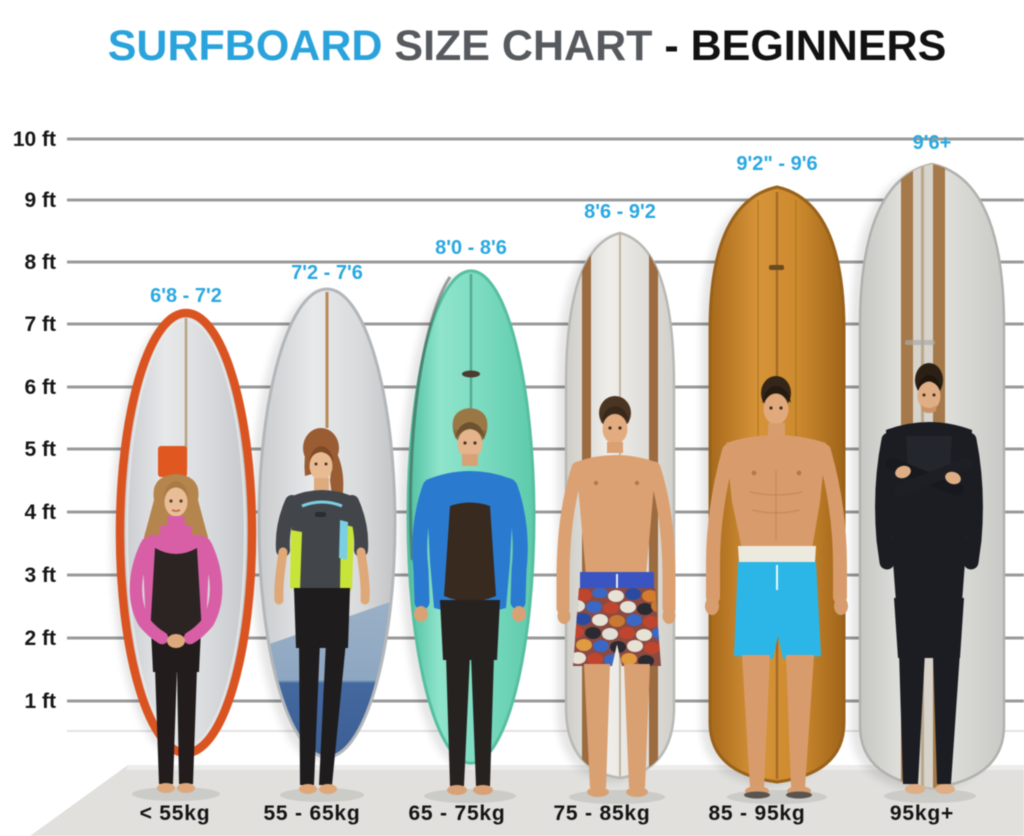 This screenshot has height=836, width=1024. Describe the element at coordinates (471, 248) in the screenshot. I see `svg-text: 8'0 - 8'6` at that location.